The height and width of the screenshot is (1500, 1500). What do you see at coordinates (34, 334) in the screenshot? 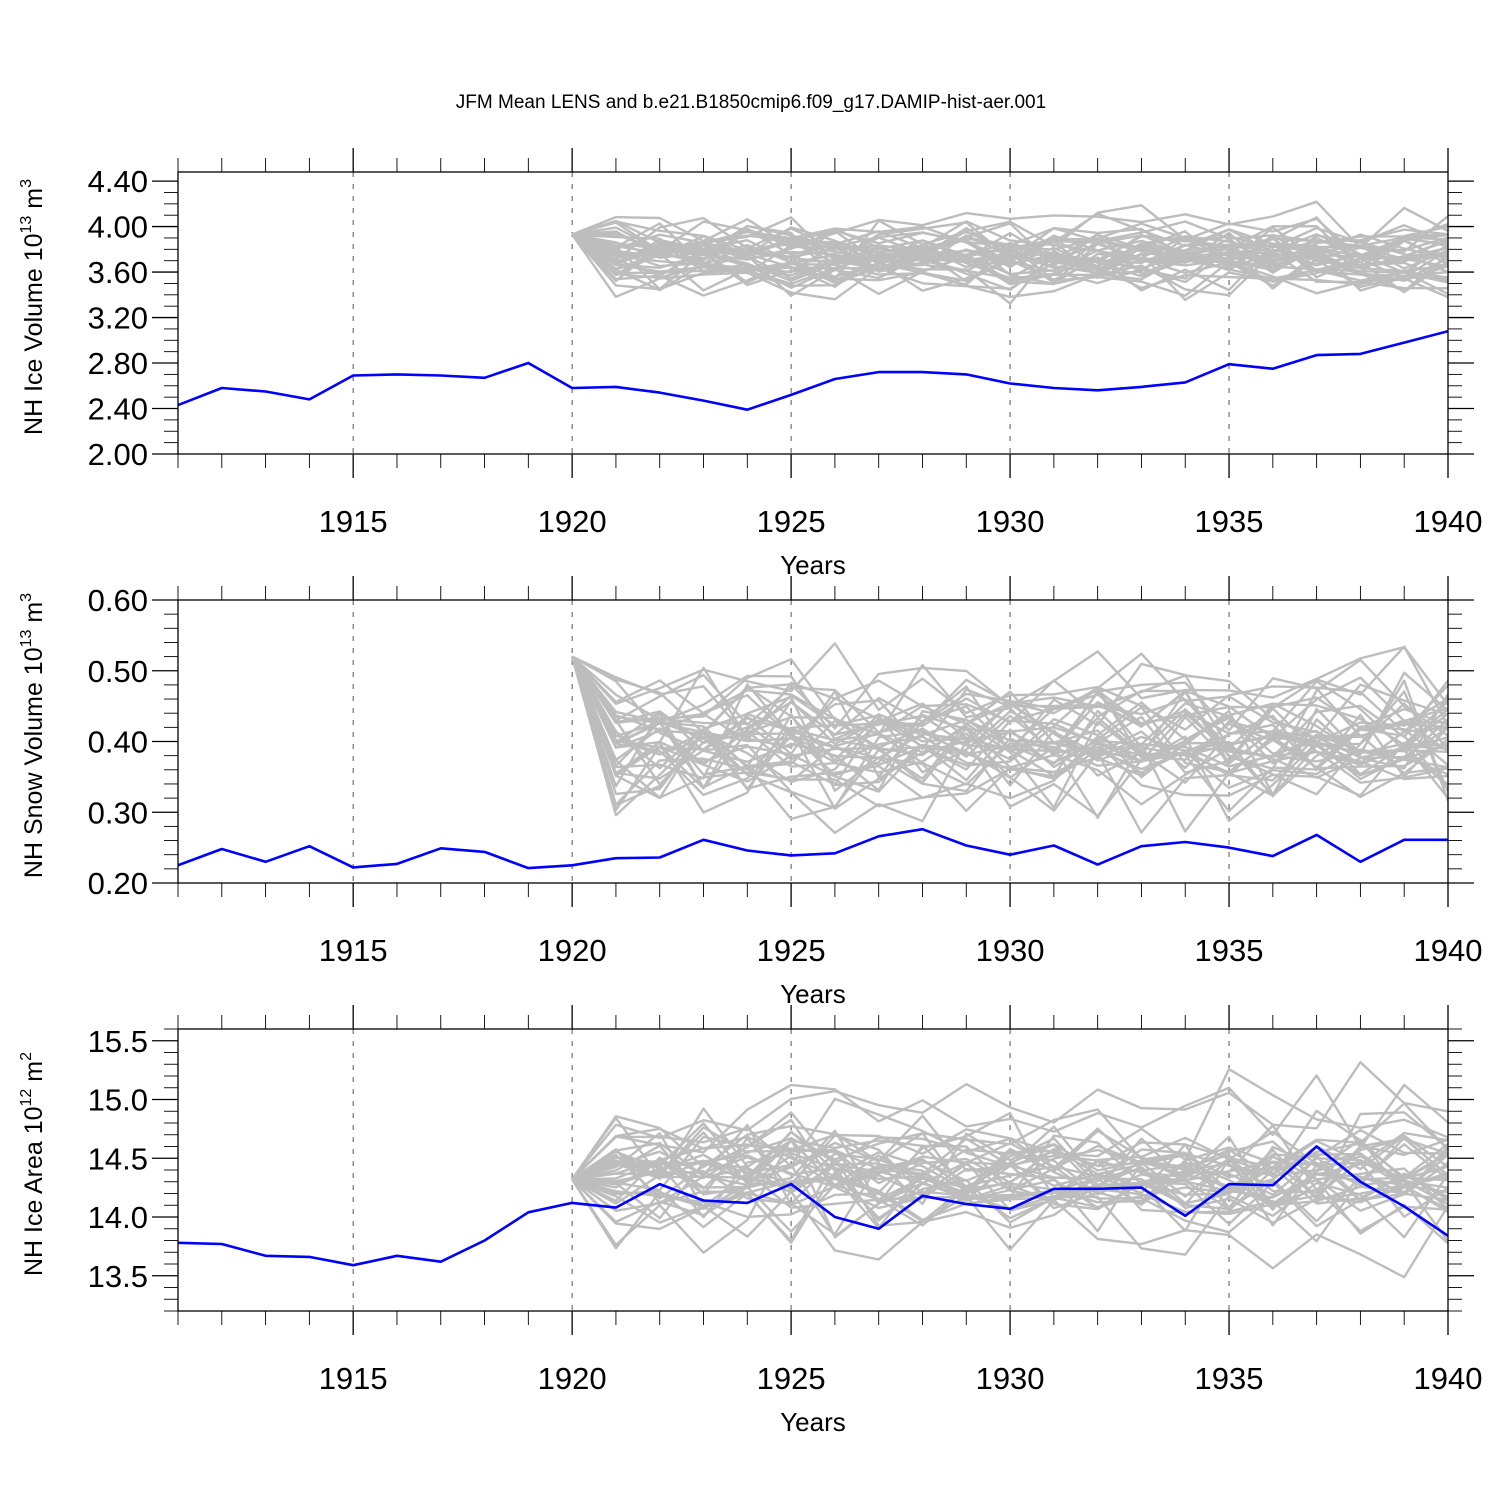
I see `y-axis-label-text: NH Ice Volume 10` at bounding box center [34, 334].